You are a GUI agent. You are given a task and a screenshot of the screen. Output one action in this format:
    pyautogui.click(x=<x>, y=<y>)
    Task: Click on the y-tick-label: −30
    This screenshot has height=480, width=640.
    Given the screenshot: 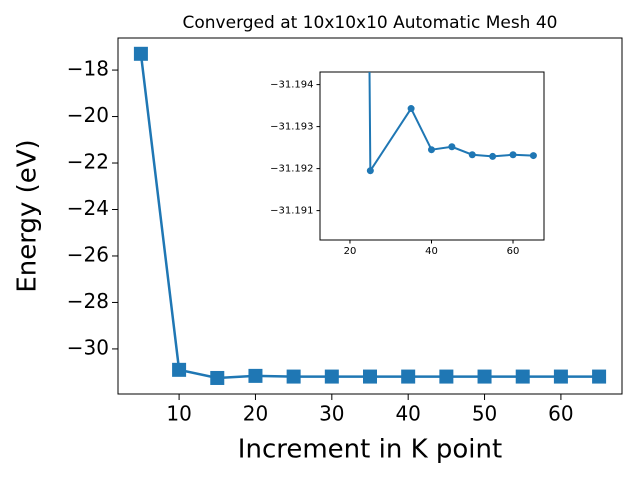 What is the action you would take?
    pyautogui.click(x=88, y=347)
    